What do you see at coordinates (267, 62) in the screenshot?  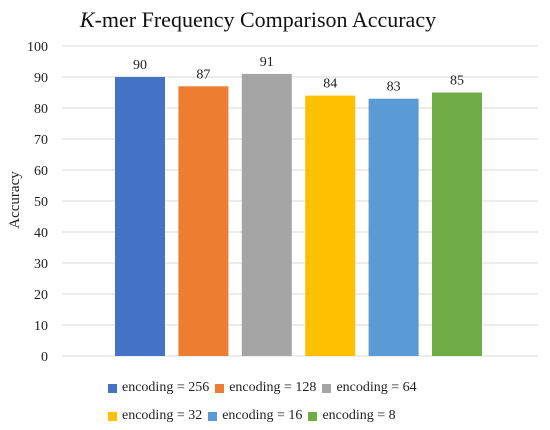 I see `data-label: 91` at bounding box center [267, 62].